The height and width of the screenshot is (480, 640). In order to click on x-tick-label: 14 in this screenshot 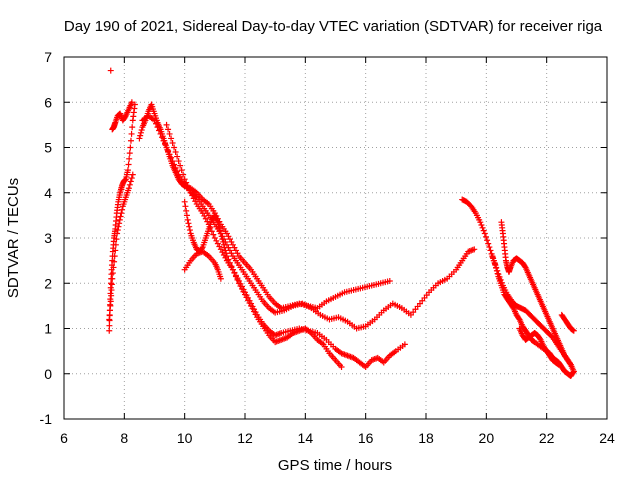, I will do `click(306, 438)`.